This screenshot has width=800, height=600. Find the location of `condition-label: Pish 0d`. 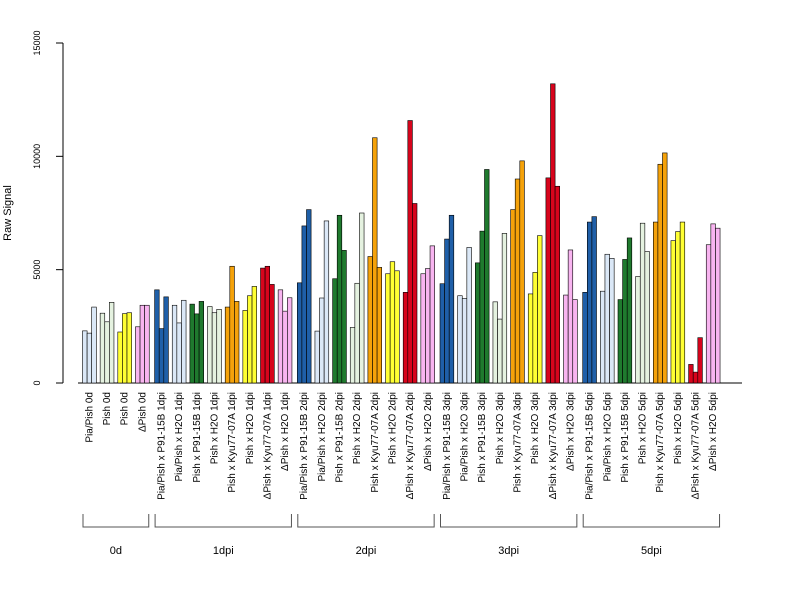

condition-label: Pish 0d is located at coordinates (125, 408).